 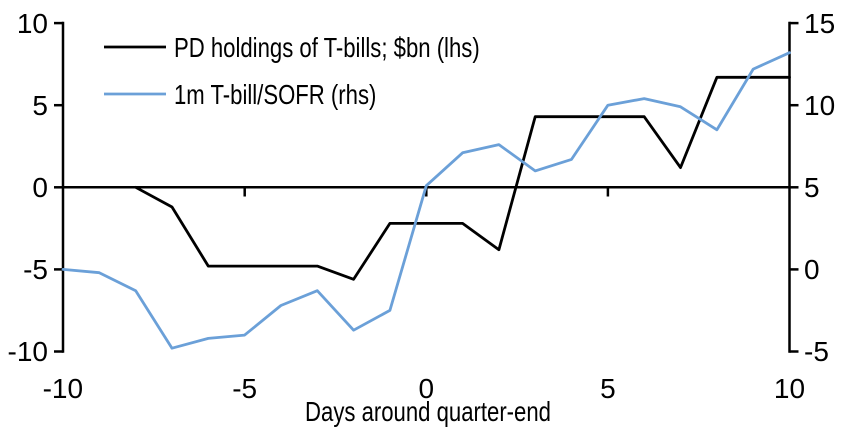 I want to click on x-axis-tick-label: -10, so click(x=63, y=388).